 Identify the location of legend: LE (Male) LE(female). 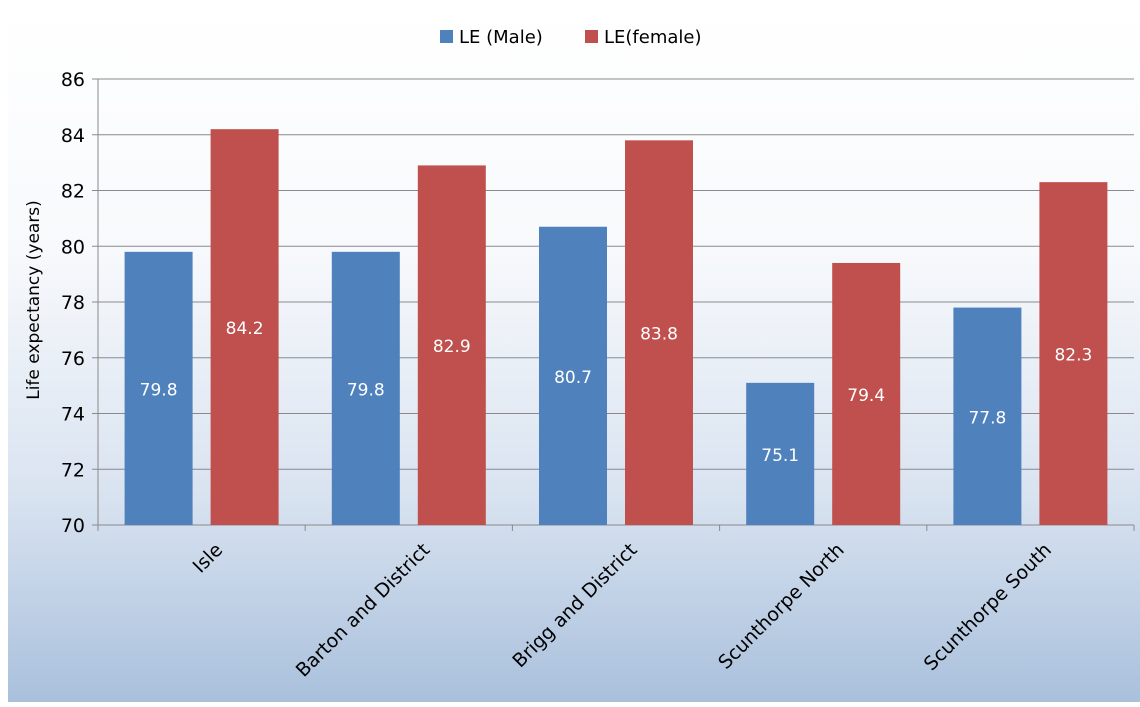
(571, 37).